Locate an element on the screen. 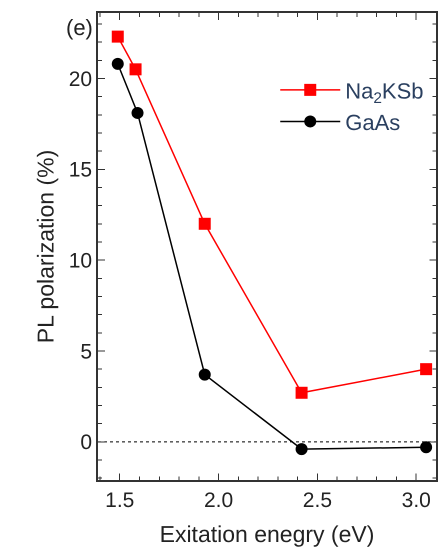  x-tick-label: 2.5 is located at coordinates (317, 500).